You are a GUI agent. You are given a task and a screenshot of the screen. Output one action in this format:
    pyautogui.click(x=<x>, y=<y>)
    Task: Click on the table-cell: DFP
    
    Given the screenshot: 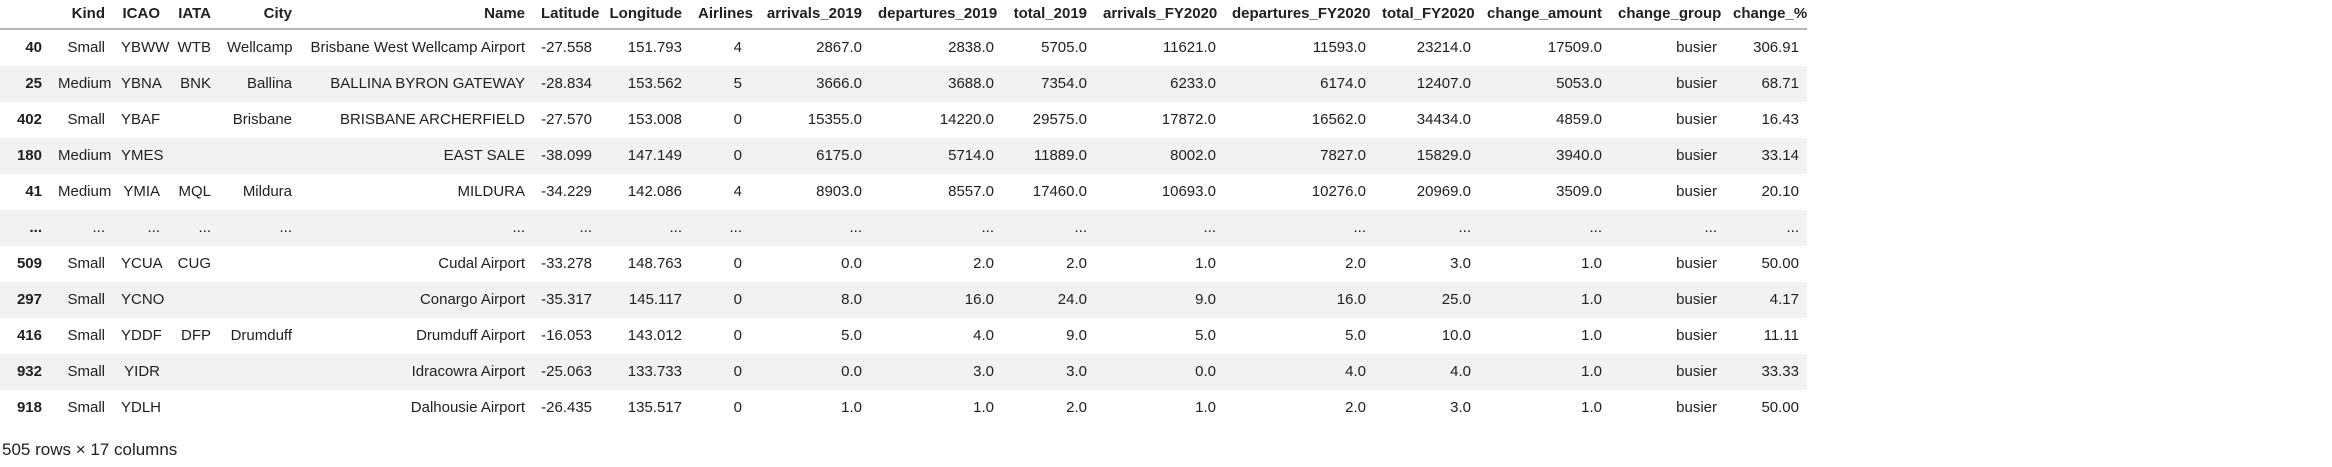 What is the action you would take?
    pyautogui.click(x=196, y=335)
    